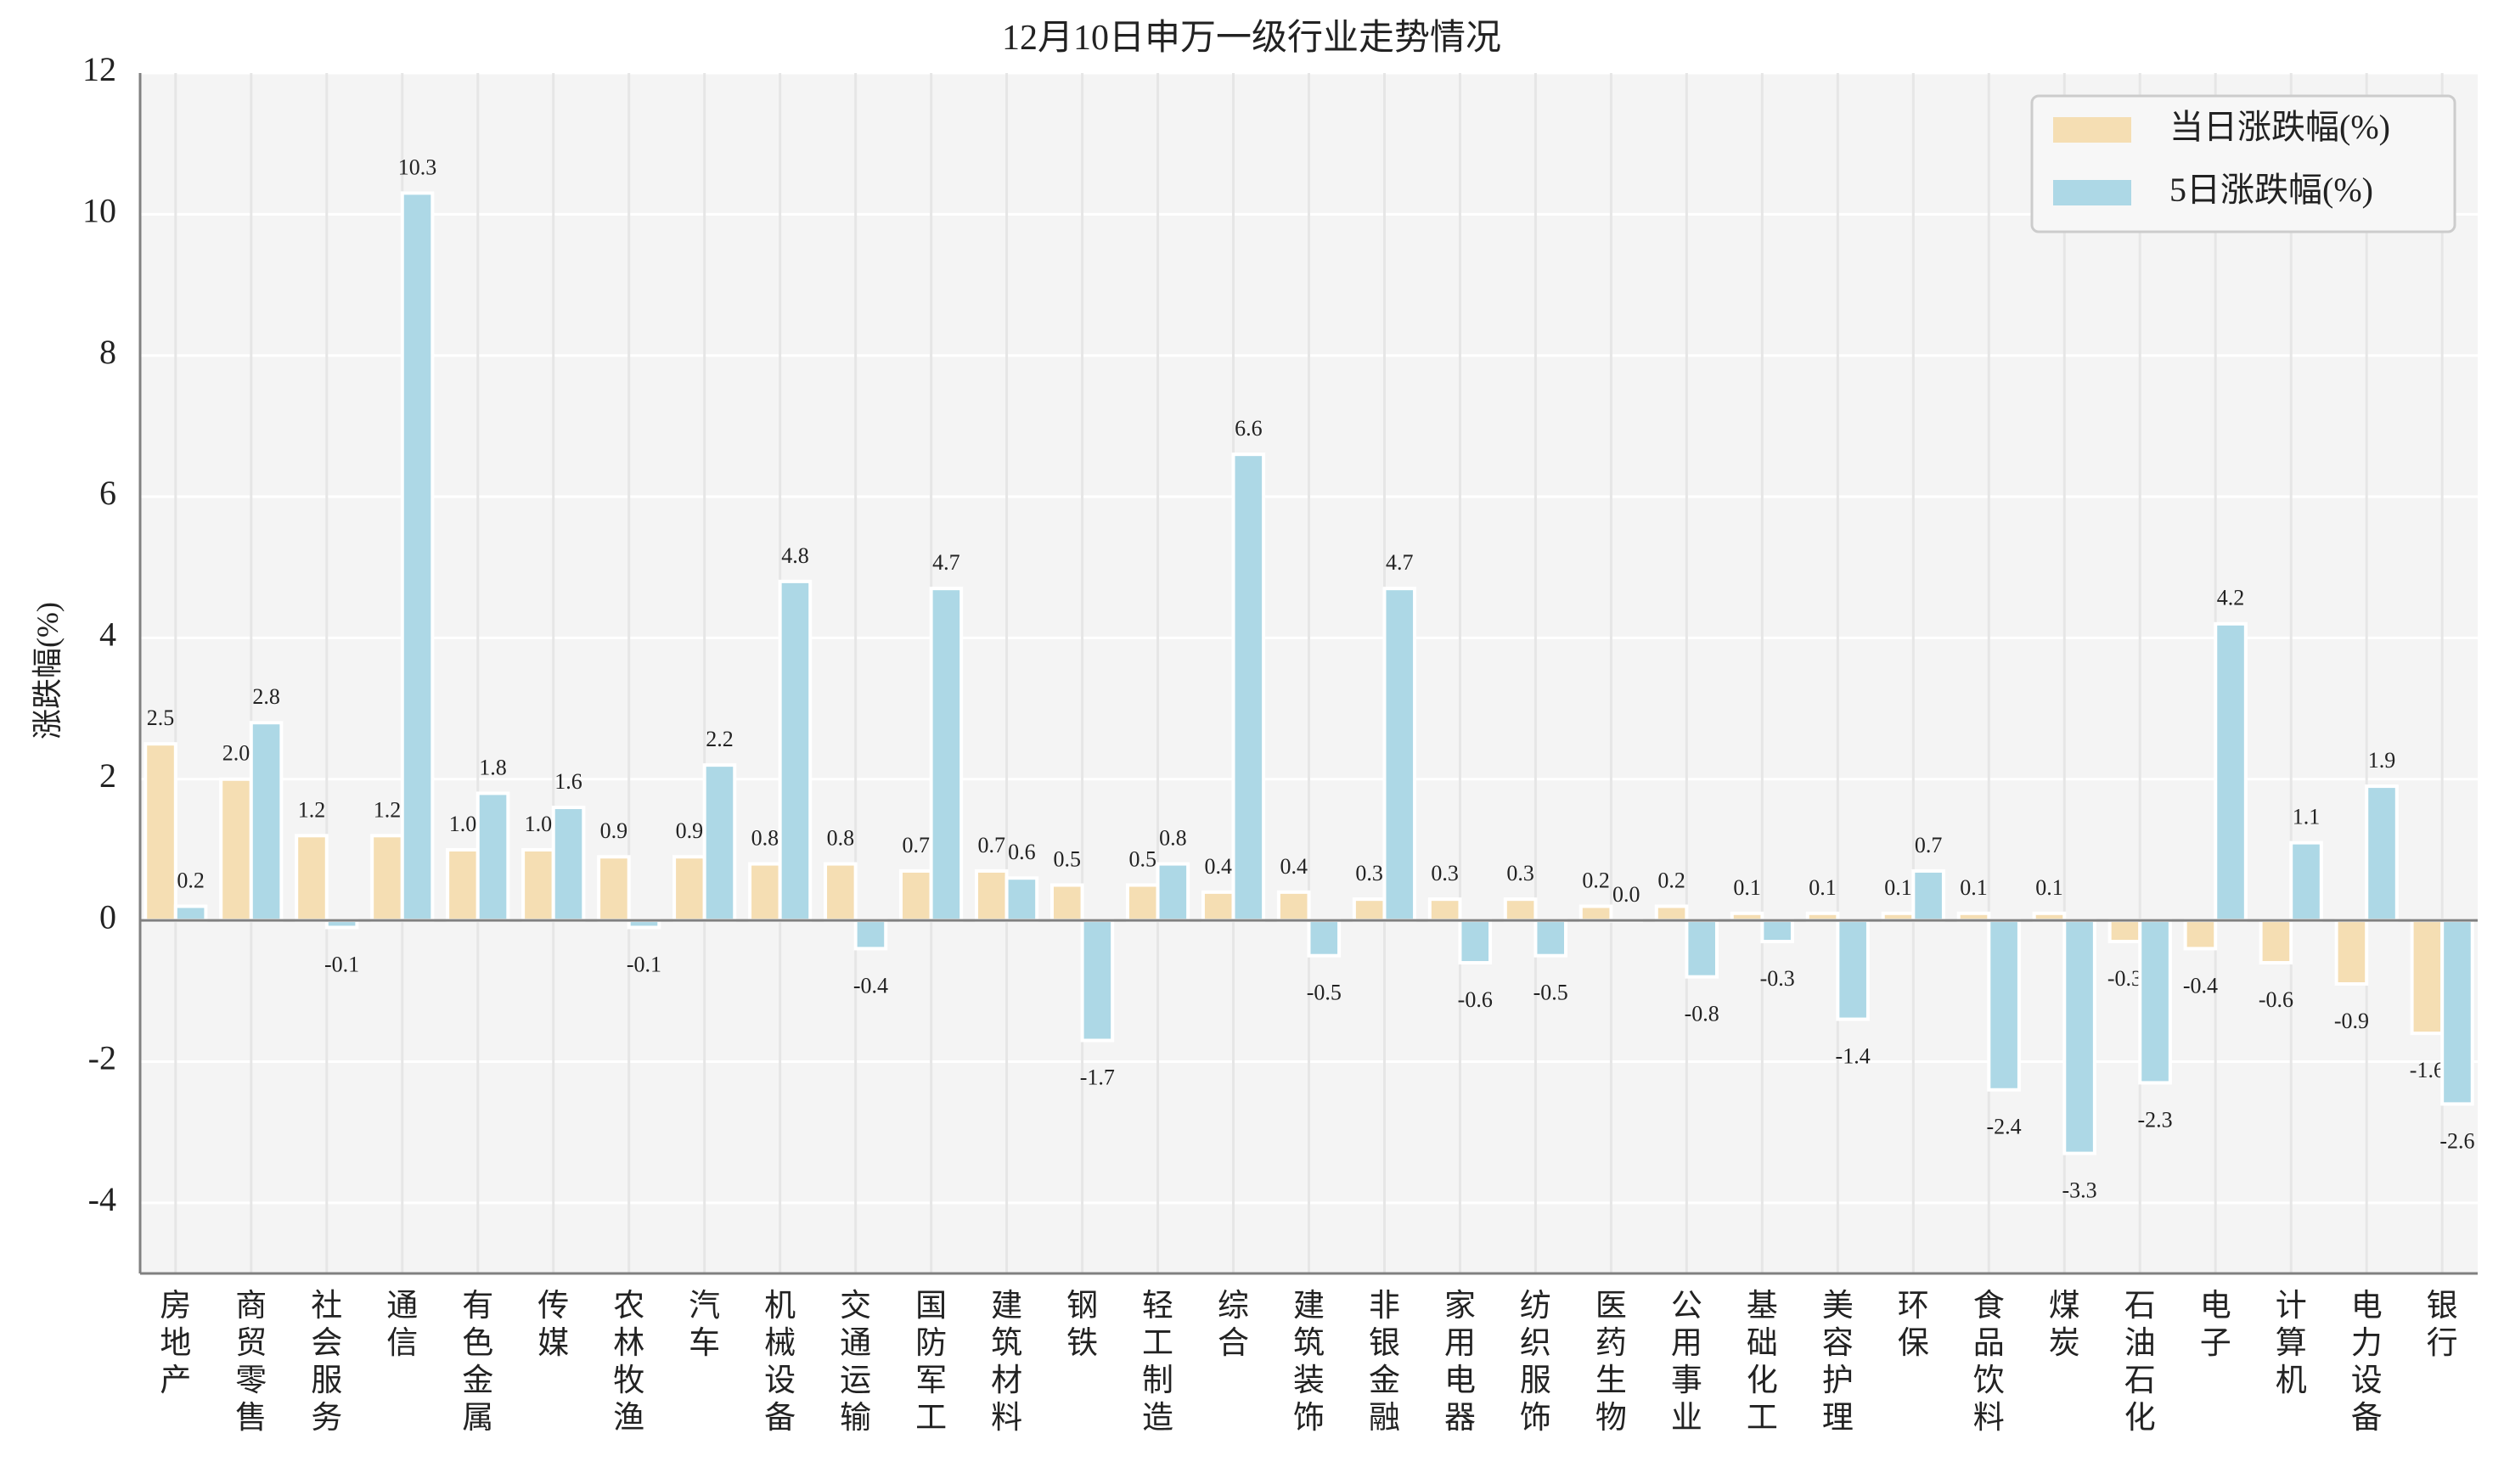 The height and width of the screenshot is (1484, 2504). I want to click on x-tick-label: 机械设备, so click(780, 1362).